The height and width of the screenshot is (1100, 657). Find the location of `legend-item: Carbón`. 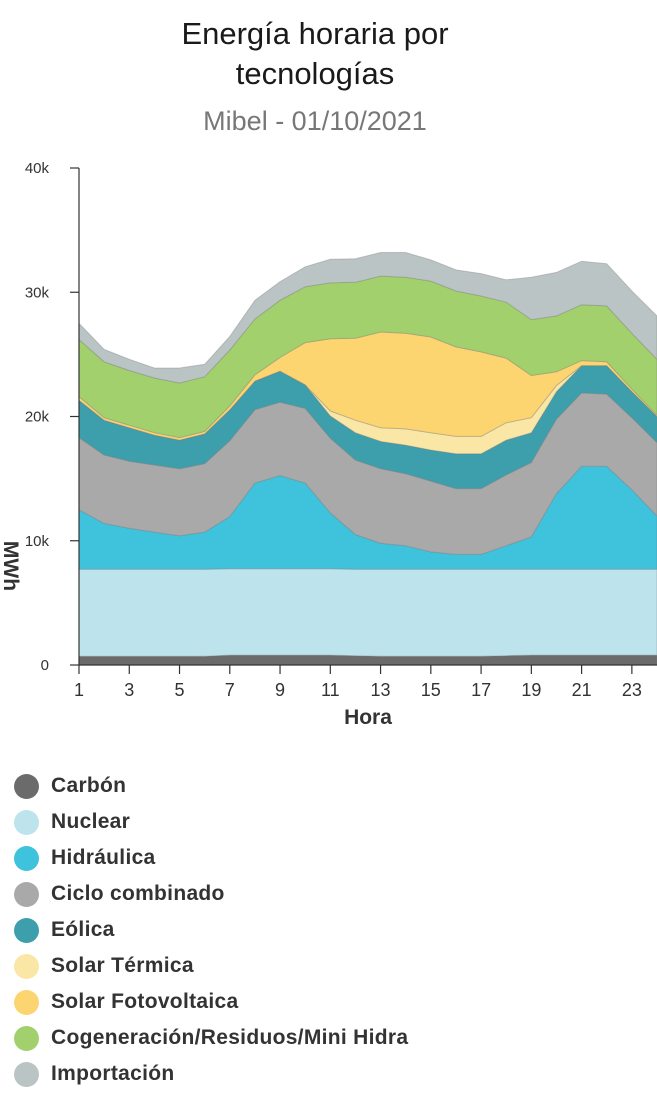

legend-item: Carbón is located at coordinates (211, 786).